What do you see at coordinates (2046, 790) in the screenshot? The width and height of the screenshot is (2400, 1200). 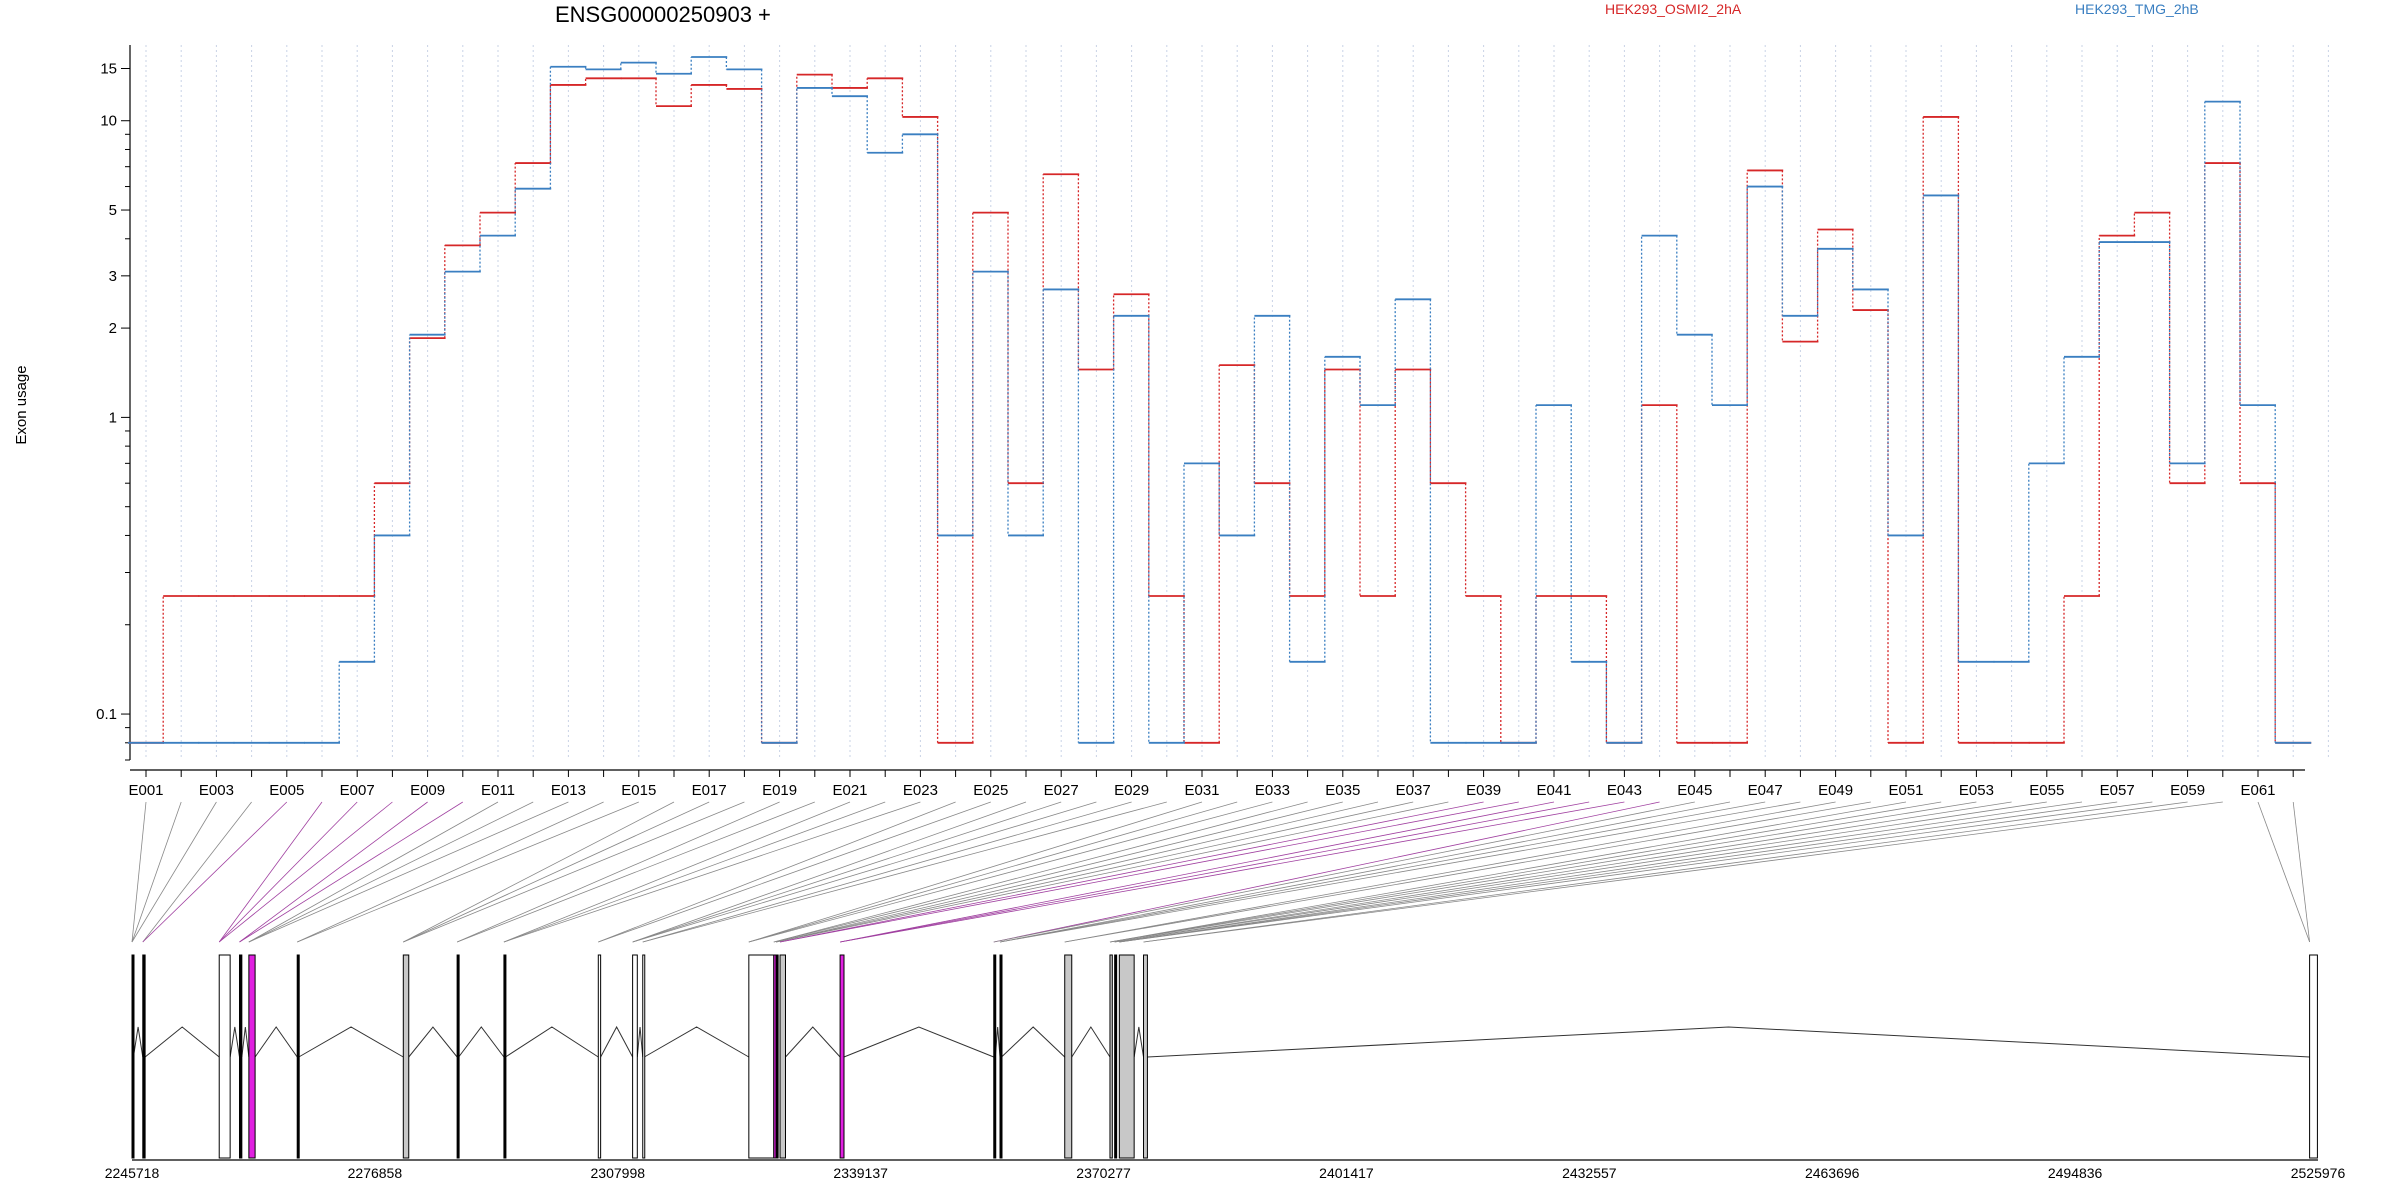 I see `x-tick-label: E055` at bounding box center [2046, 790].